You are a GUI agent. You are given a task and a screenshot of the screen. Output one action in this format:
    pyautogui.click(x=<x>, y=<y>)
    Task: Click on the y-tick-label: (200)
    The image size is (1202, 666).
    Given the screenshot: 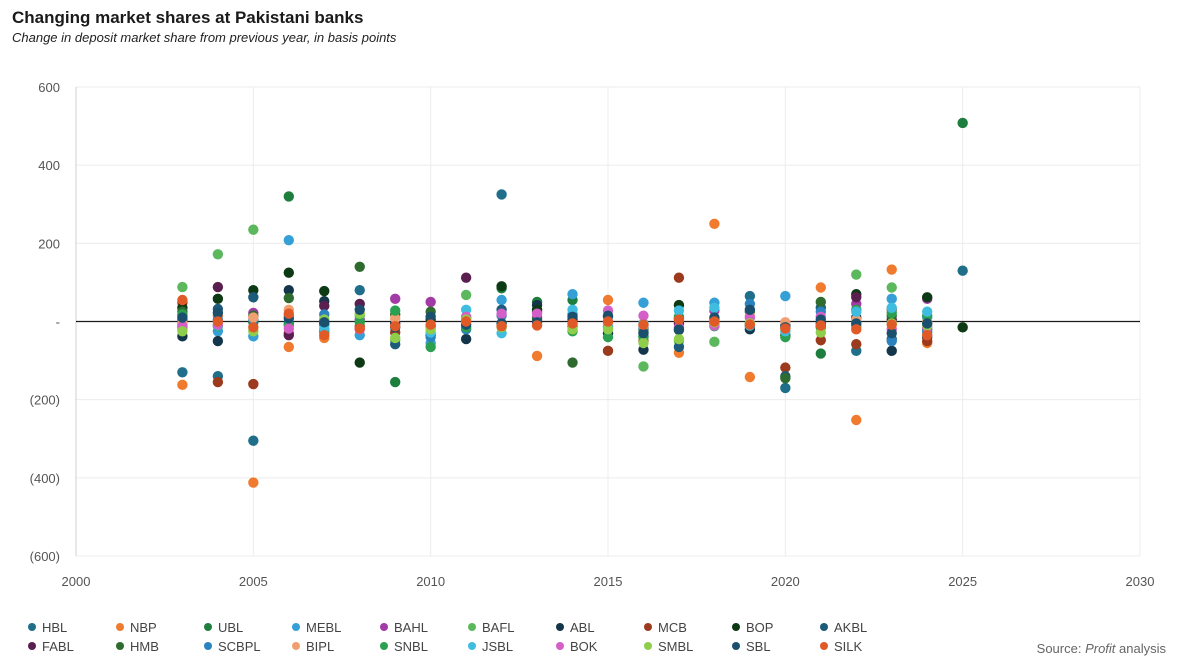 What is the action you would take?
    pyautogui.click(x=45, y=400)
    